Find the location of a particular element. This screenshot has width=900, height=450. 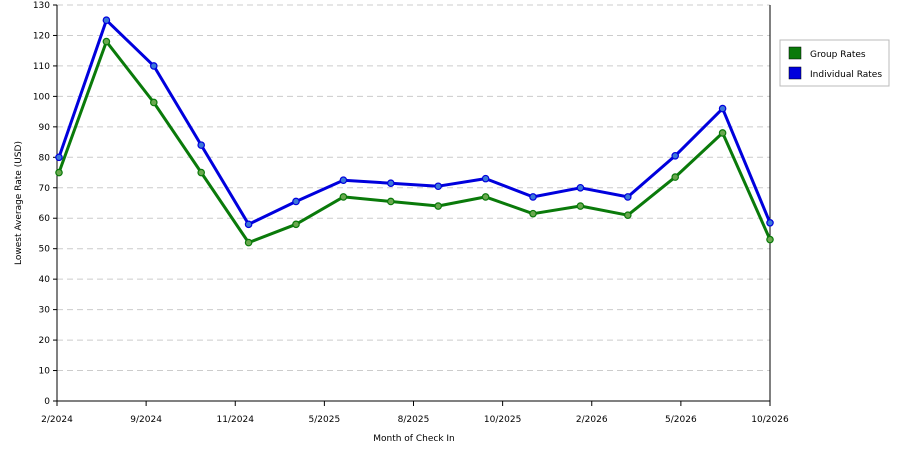

y-tick-label: 0 is located at coordinates (47, 402).